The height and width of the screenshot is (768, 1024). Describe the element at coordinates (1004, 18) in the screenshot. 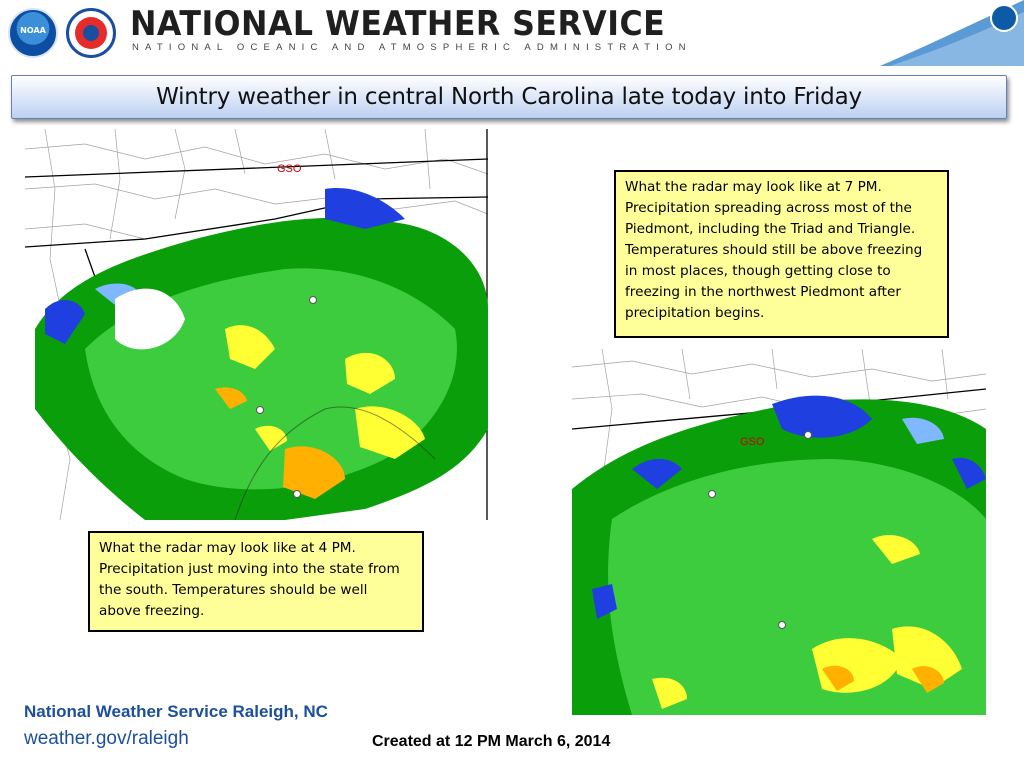

I see `doc-logo` at that location.